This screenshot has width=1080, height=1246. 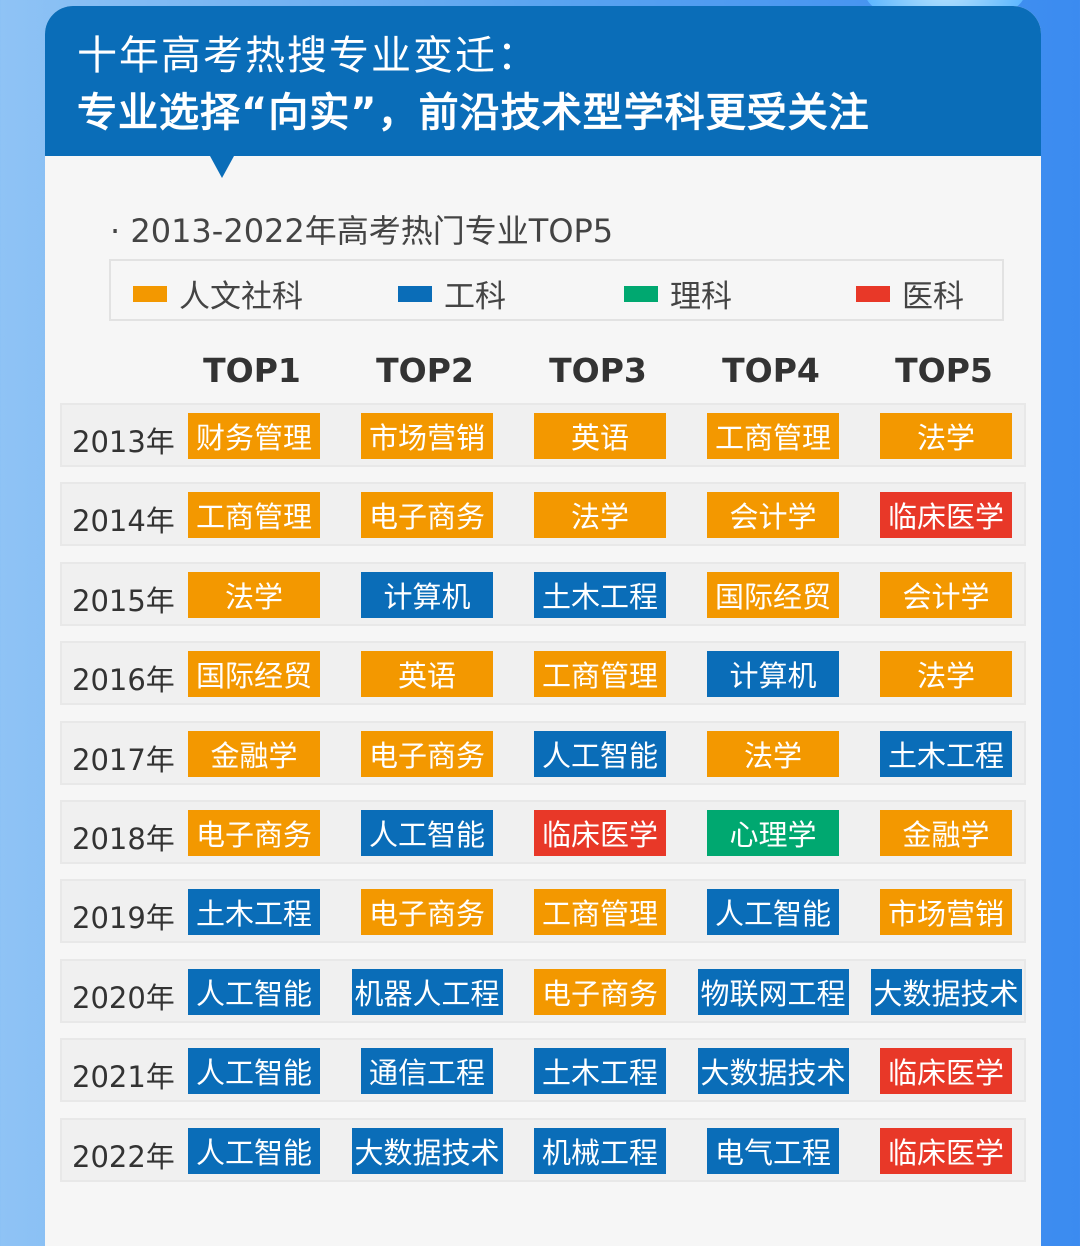 What do you see at coordinates (123, 1156) in the screenshot?
I see `year-label: 2022年` at bounding box center [123, 1156].